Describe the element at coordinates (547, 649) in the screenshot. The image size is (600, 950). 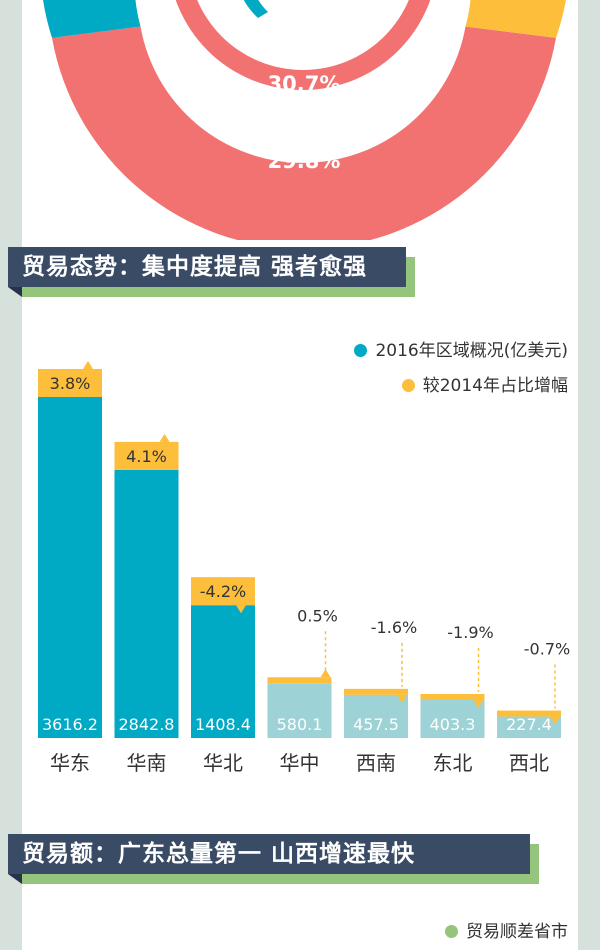
I see `change-label-7: -0.7%` at that location.